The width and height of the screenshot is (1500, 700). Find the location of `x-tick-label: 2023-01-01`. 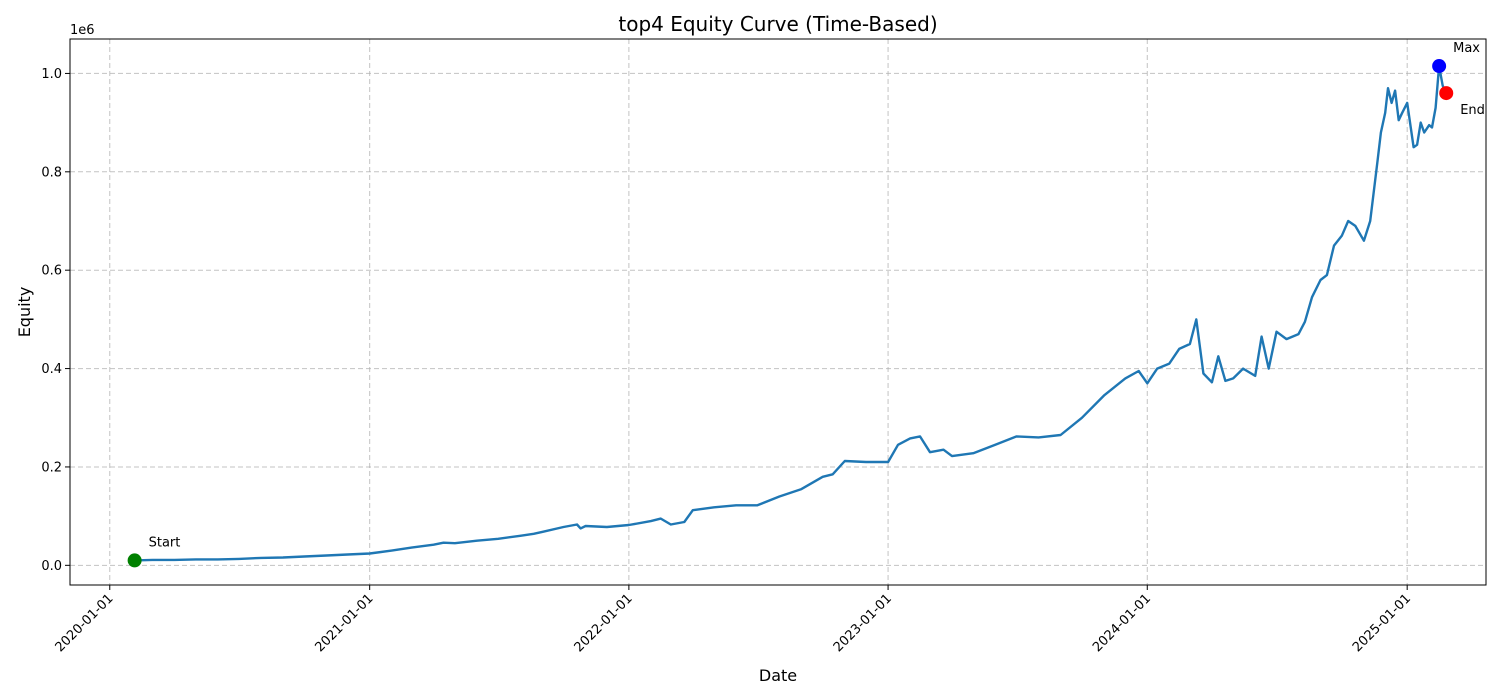

x-tick-label: 2023-01-01 is located at coordinates (863, 623).